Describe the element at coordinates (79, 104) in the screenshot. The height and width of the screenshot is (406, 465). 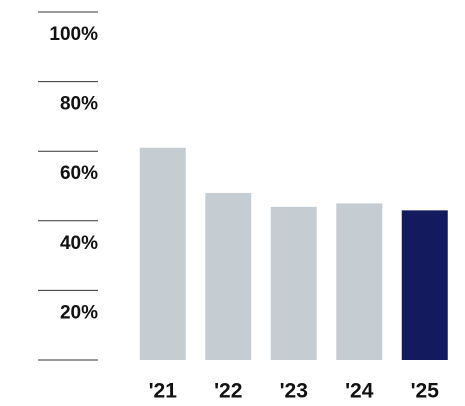
I see `y-tick-label: 80%` at that location.